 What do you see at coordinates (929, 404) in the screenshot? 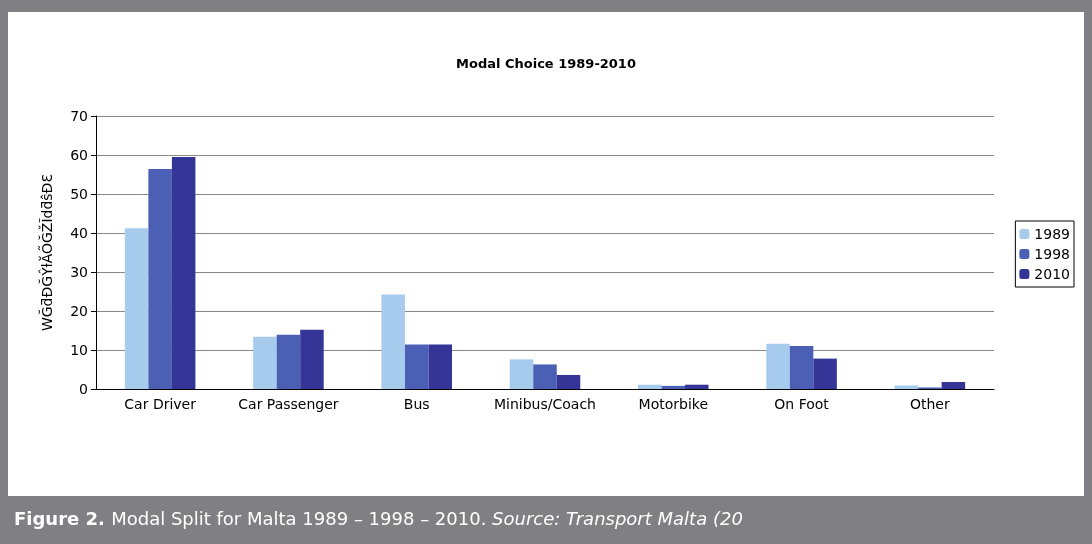
I see `x-tick-label: Other` at bounding box center [929, 404].